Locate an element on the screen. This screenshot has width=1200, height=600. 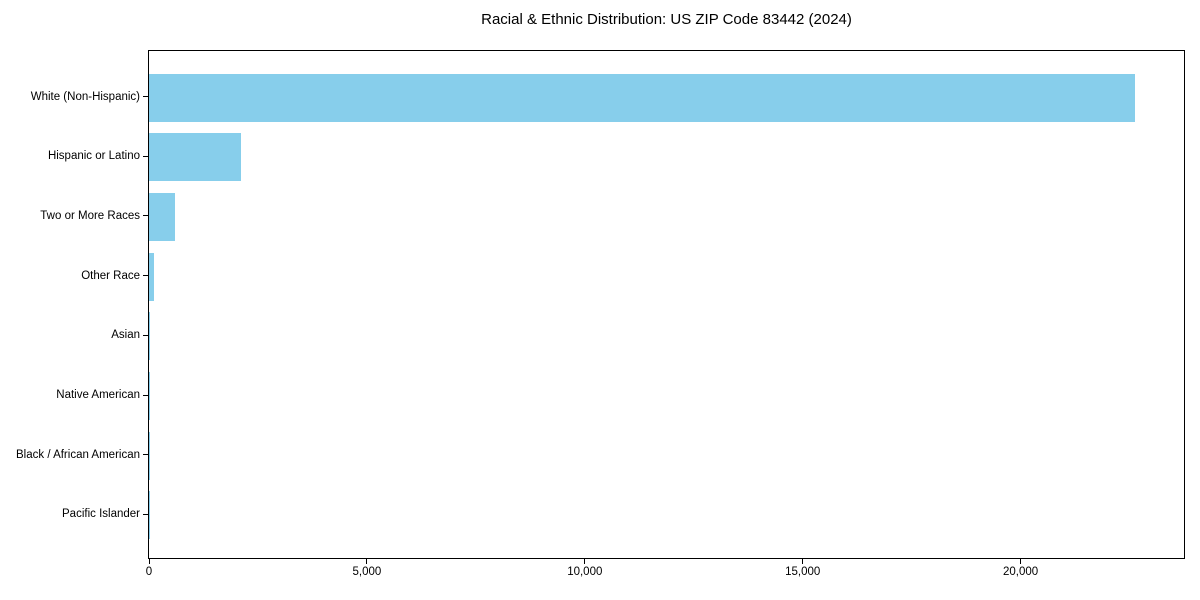
y-tick-label: Asian is located at coordinates (125, 335).